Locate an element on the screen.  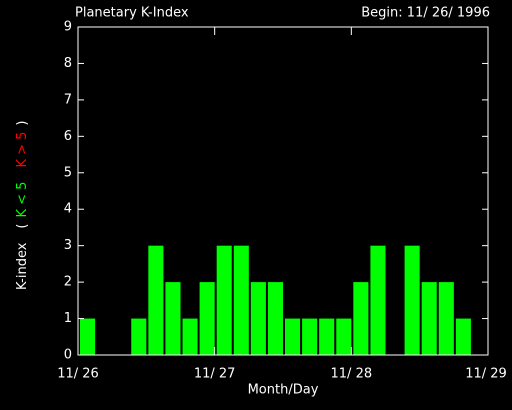
y-tick-label: 1 is located at coordinates (68, 318).